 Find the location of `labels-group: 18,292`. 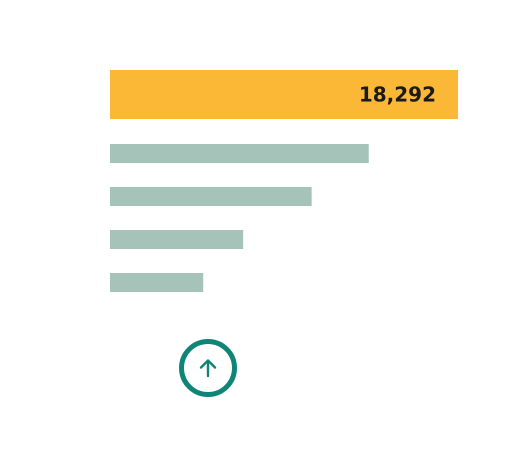

labels-group: 18,292 is located at coordinates (397, 95).